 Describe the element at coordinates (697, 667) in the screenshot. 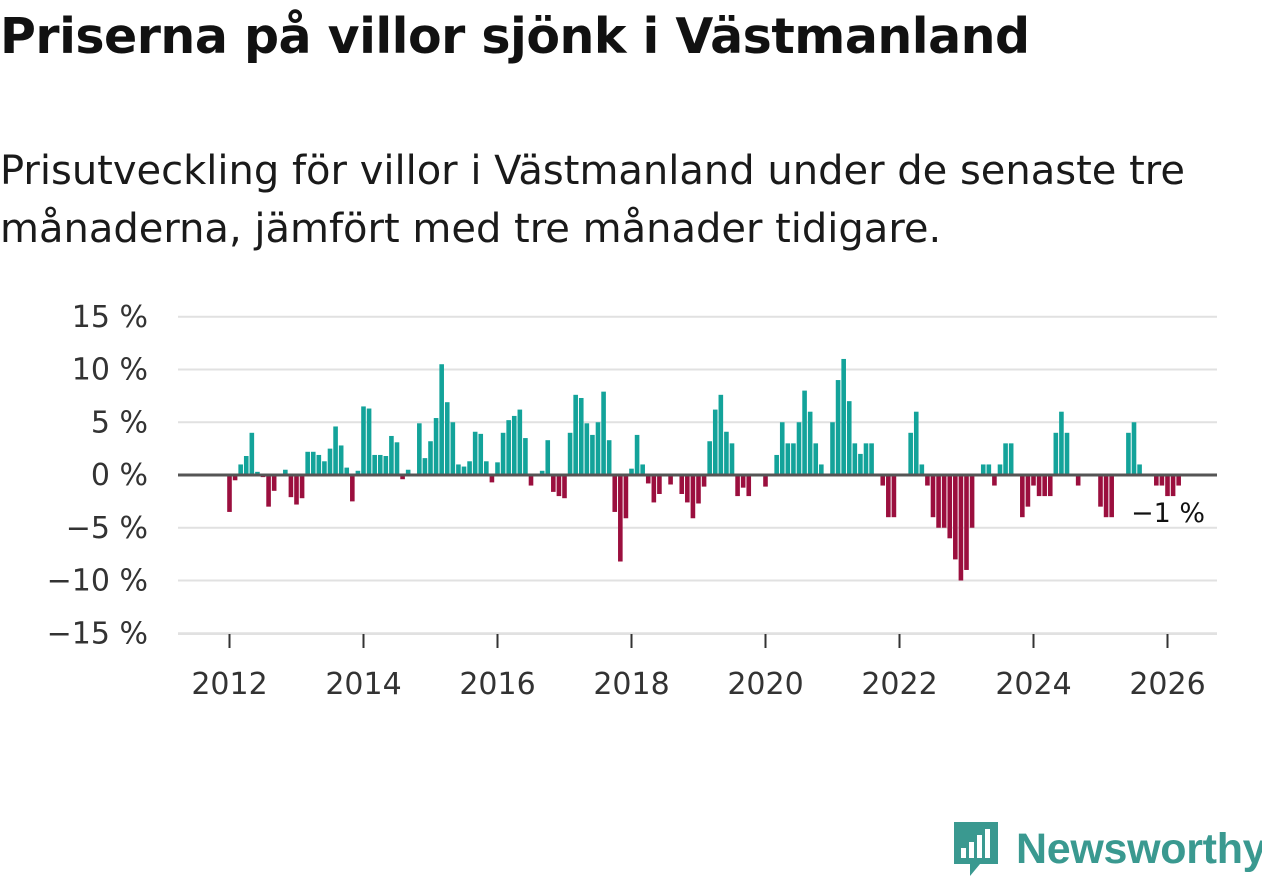

I see `x-axis: 2012 2014 2016 2018 2020 2022 2024 2026` at that location.